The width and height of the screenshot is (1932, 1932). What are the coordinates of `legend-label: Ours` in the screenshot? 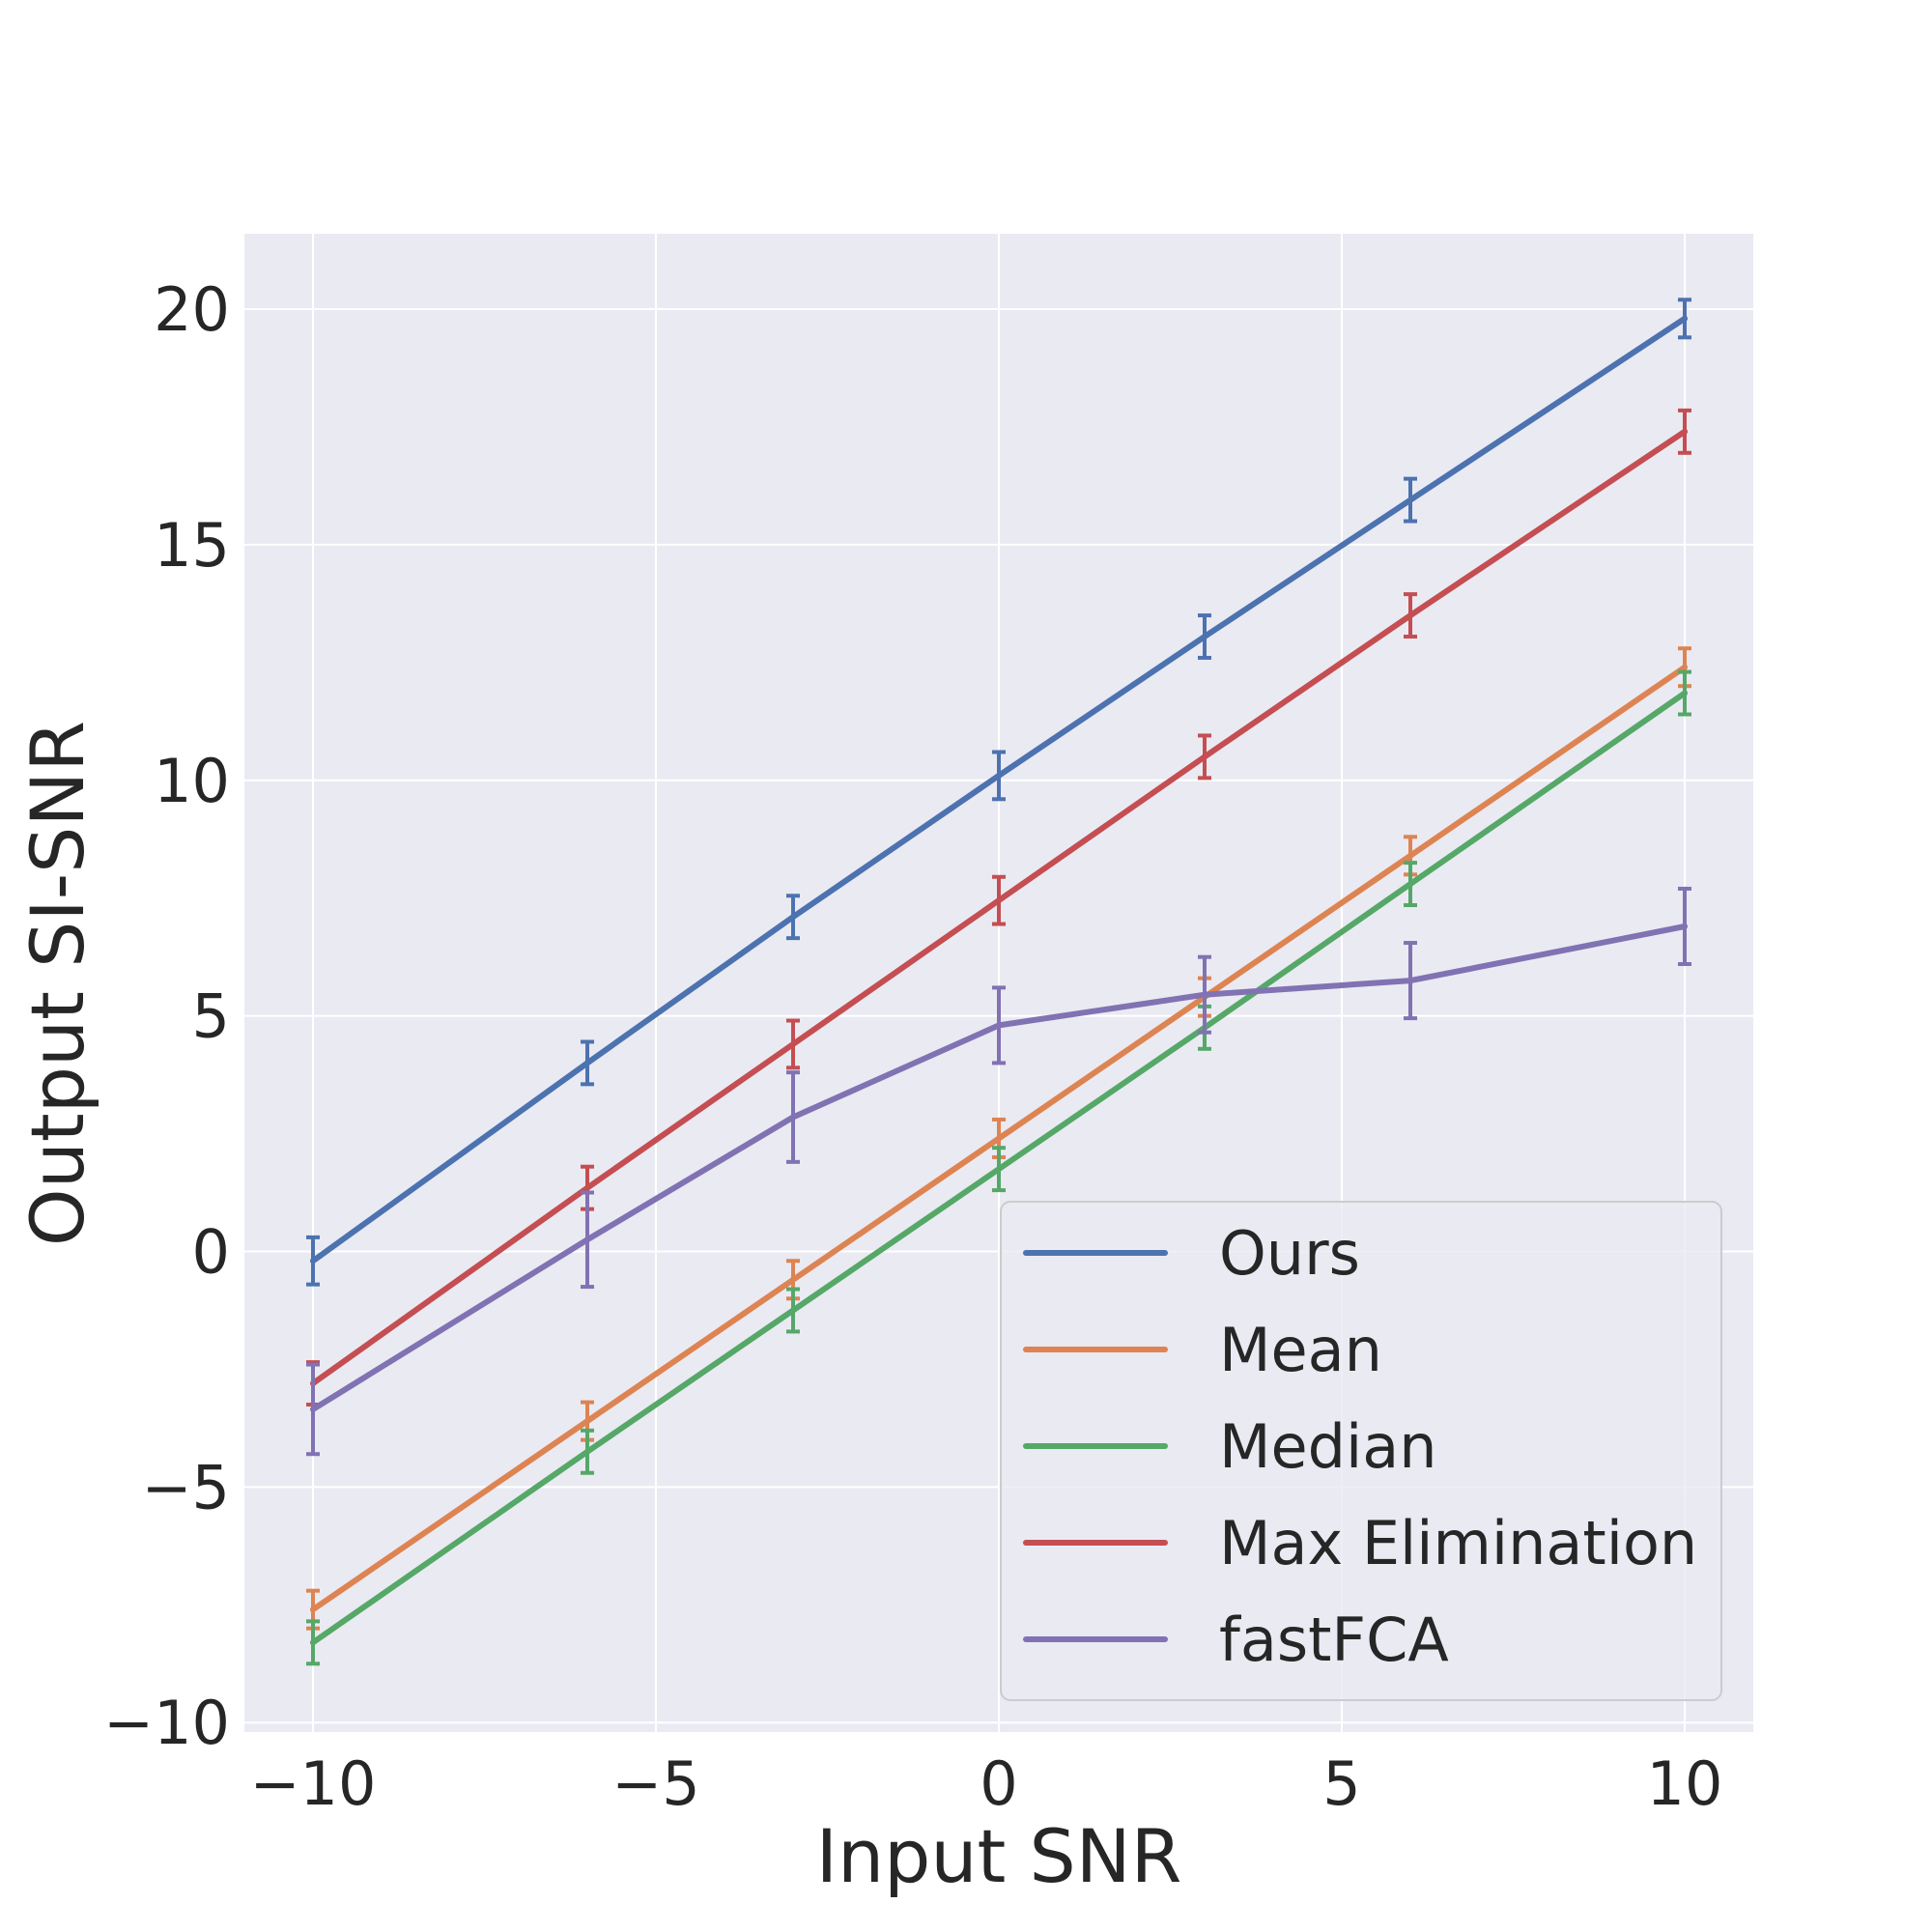 It's located at (1289, 1253).